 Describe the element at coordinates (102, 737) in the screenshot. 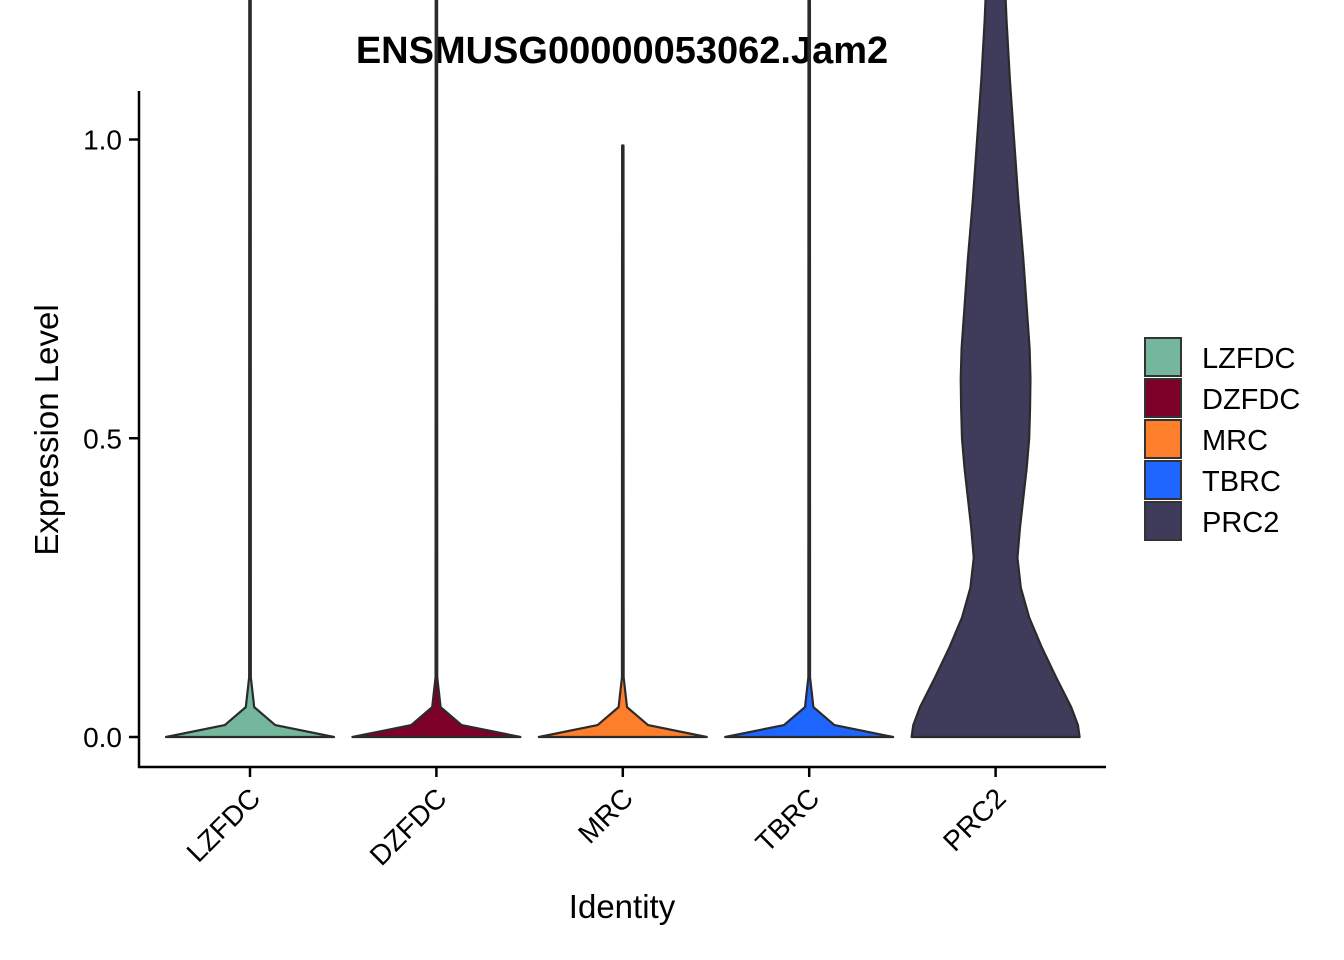

I see `y-tick-label: 0.0` at that location.